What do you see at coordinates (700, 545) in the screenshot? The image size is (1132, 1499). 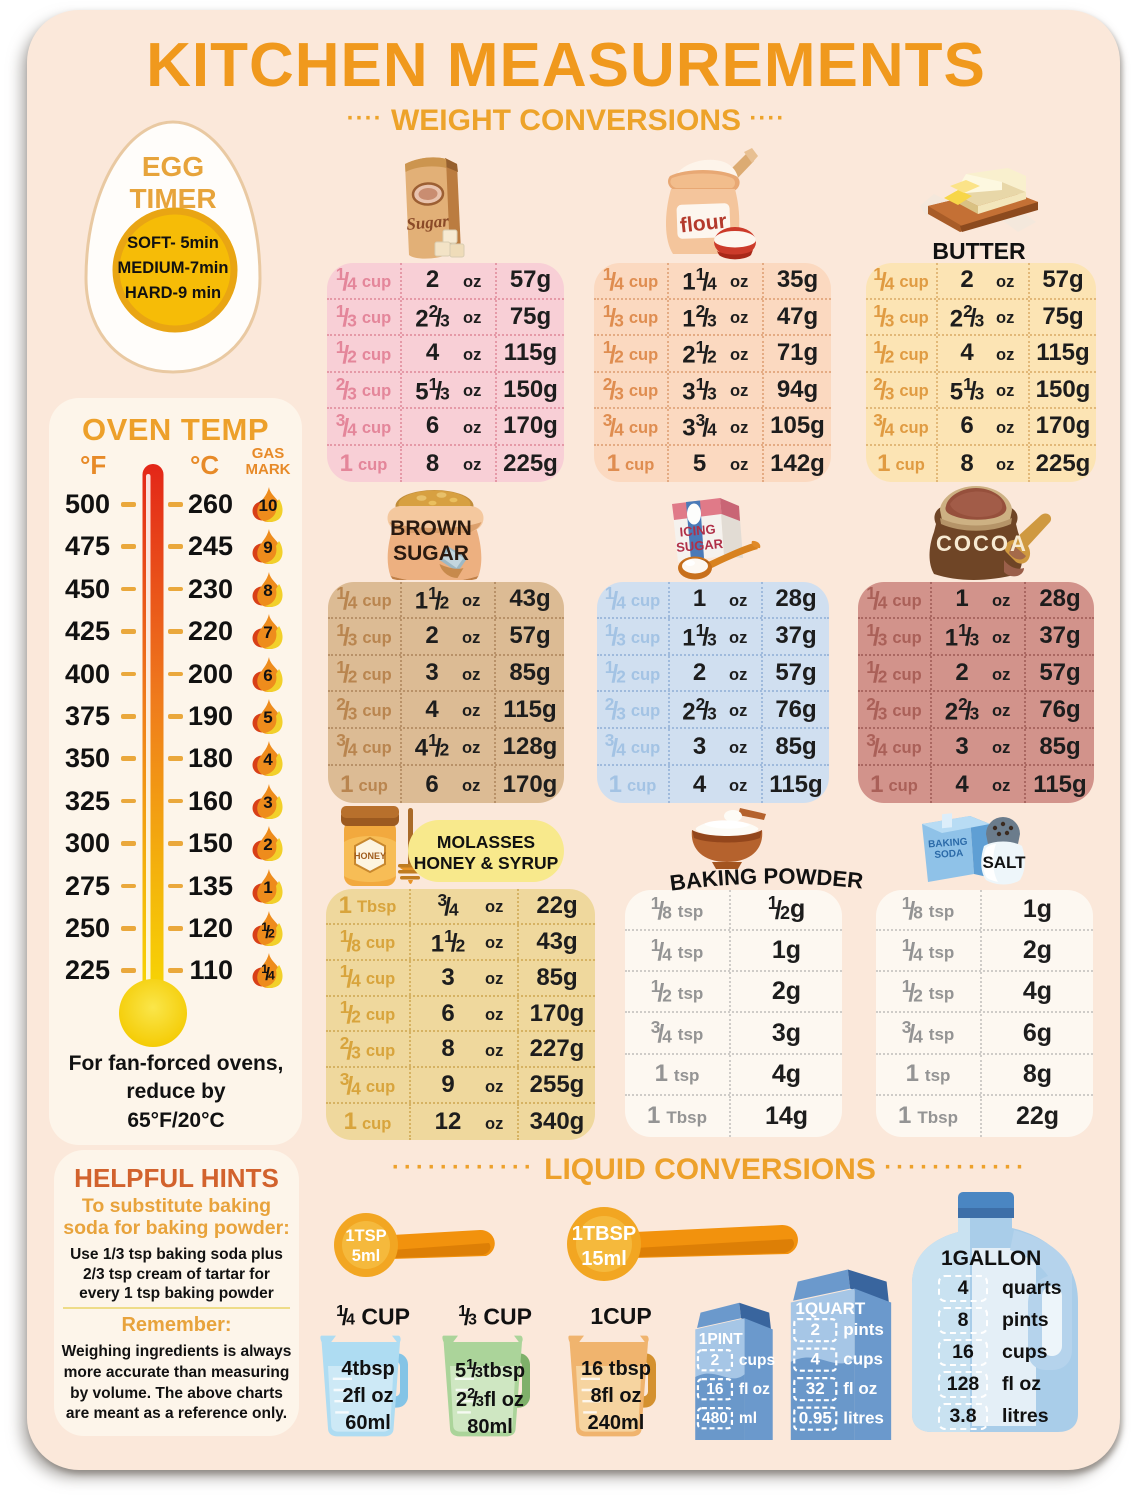 I see `svg-text: SUGAR` at bounding box center [700, 545].